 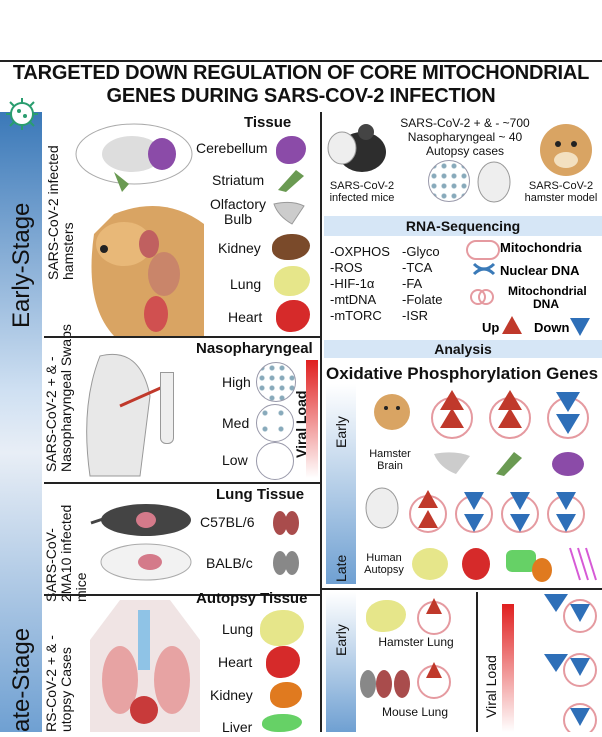 I want to click on tissue-kidney: Kidney, so click(x=239, y=248).